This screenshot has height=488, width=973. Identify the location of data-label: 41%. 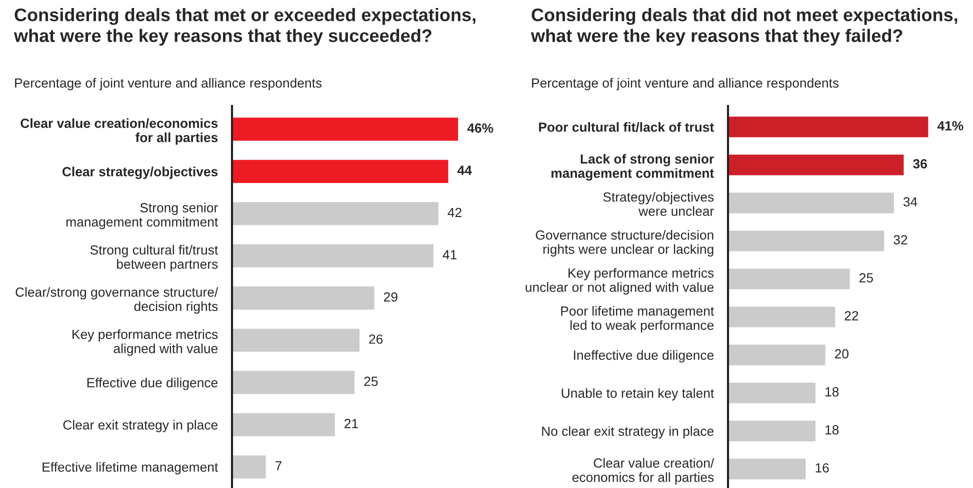
(950, 125).